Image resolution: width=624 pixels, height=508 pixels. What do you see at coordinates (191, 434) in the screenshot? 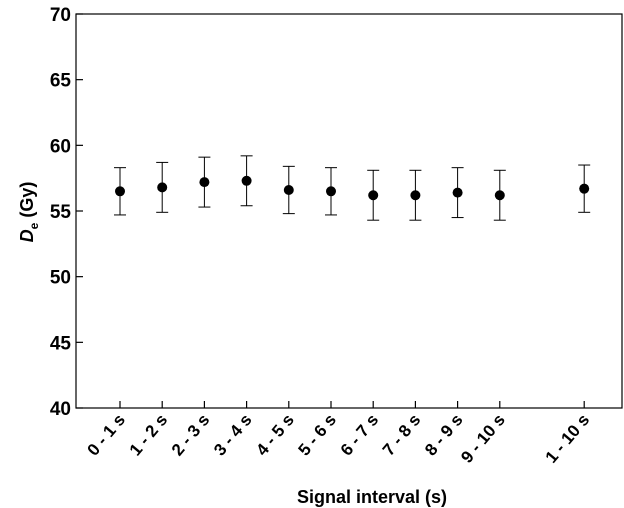
I see `x-tick-label: 2 - 3 s` at bounding box center [191, 434].